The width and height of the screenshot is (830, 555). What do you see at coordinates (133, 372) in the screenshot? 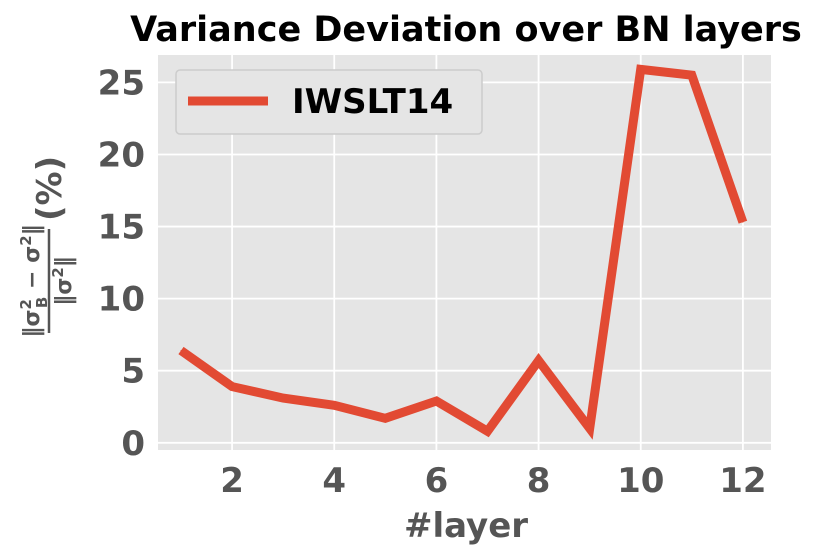
I see `y-tick-label: 5` at bounding box center [133, 372].